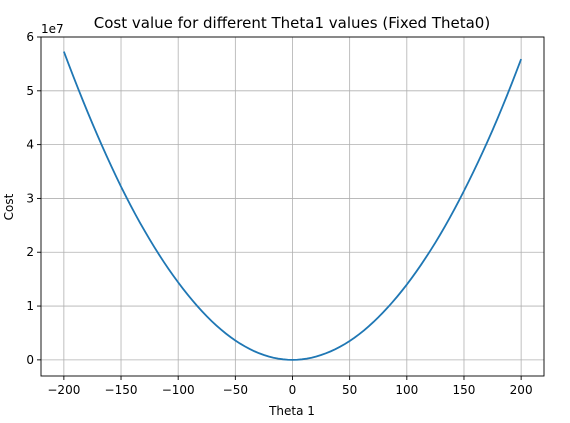  I want to click on x-tick-label: −100, so click(178, 390).